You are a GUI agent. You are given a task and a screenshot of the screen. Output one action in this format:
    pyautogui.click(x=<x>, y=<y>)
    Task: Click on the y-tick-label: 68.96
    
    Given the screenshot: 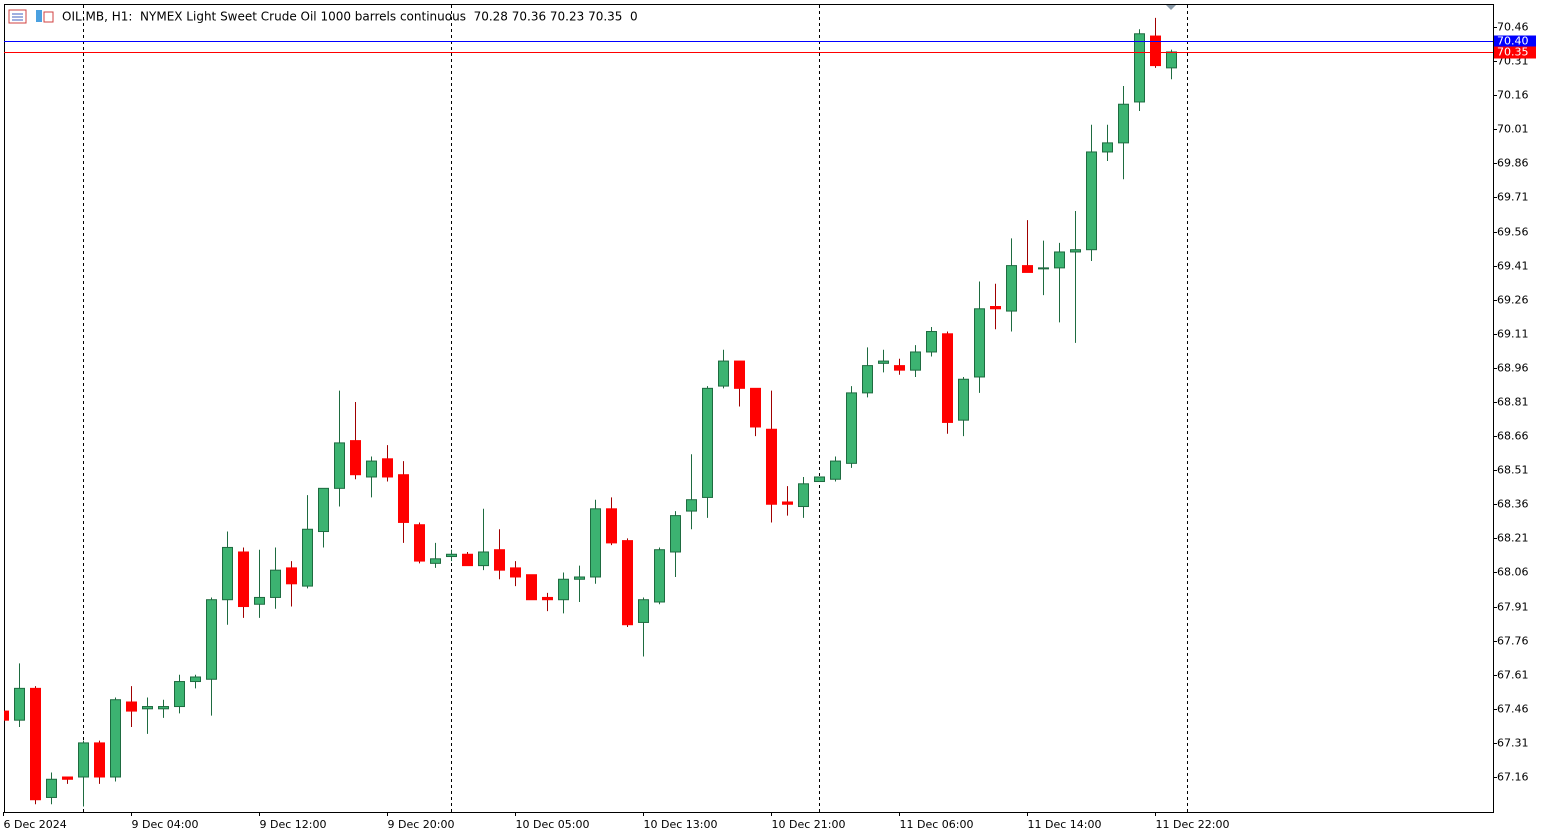 What is the action you would take?
    pyautogui.click(x=1513, y=368)
    